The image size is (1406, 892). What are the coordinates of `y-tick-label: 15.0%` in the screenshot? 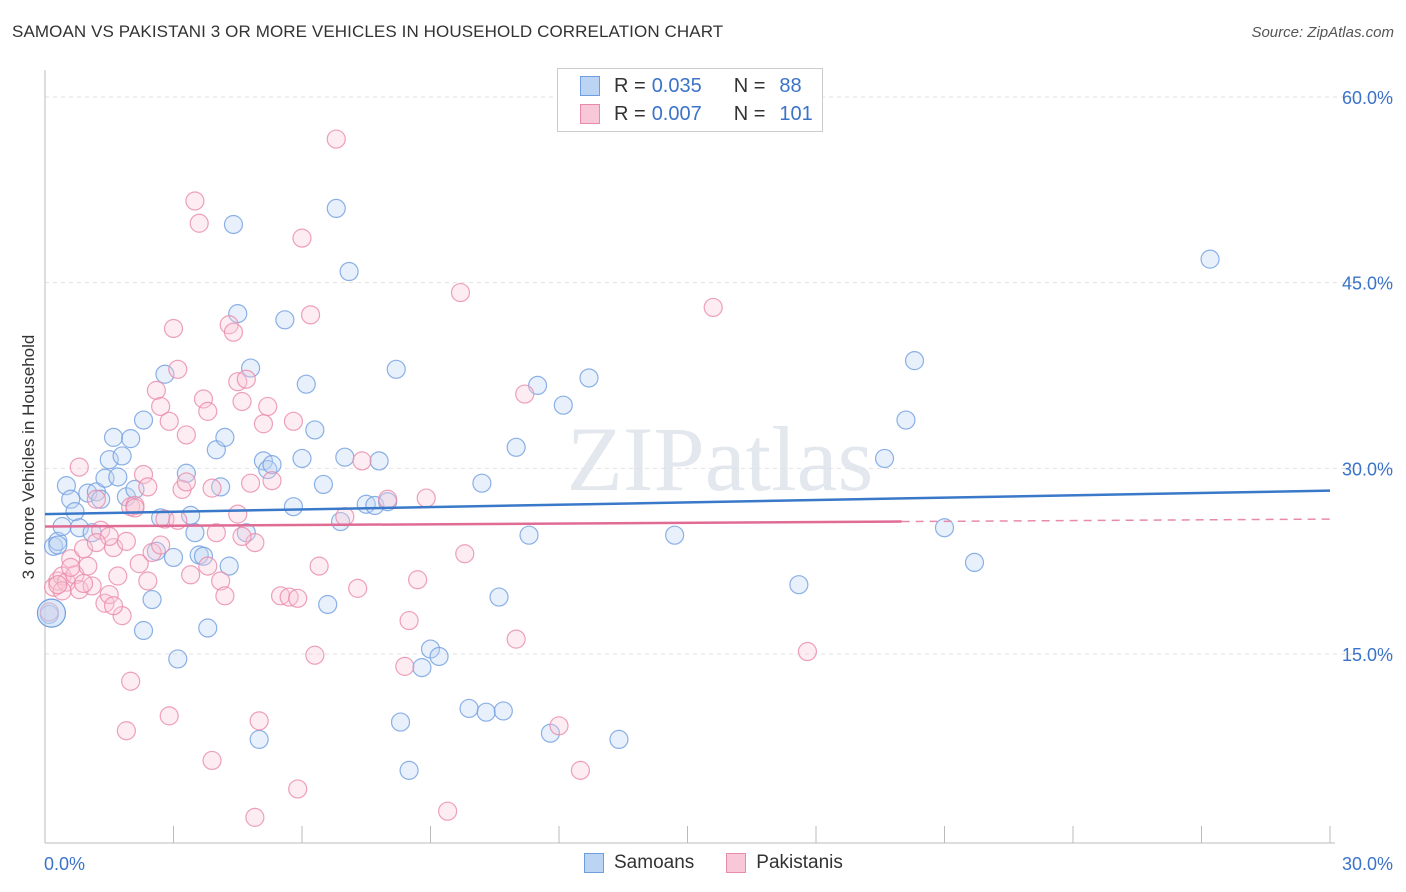 It's located at (1367, 655).